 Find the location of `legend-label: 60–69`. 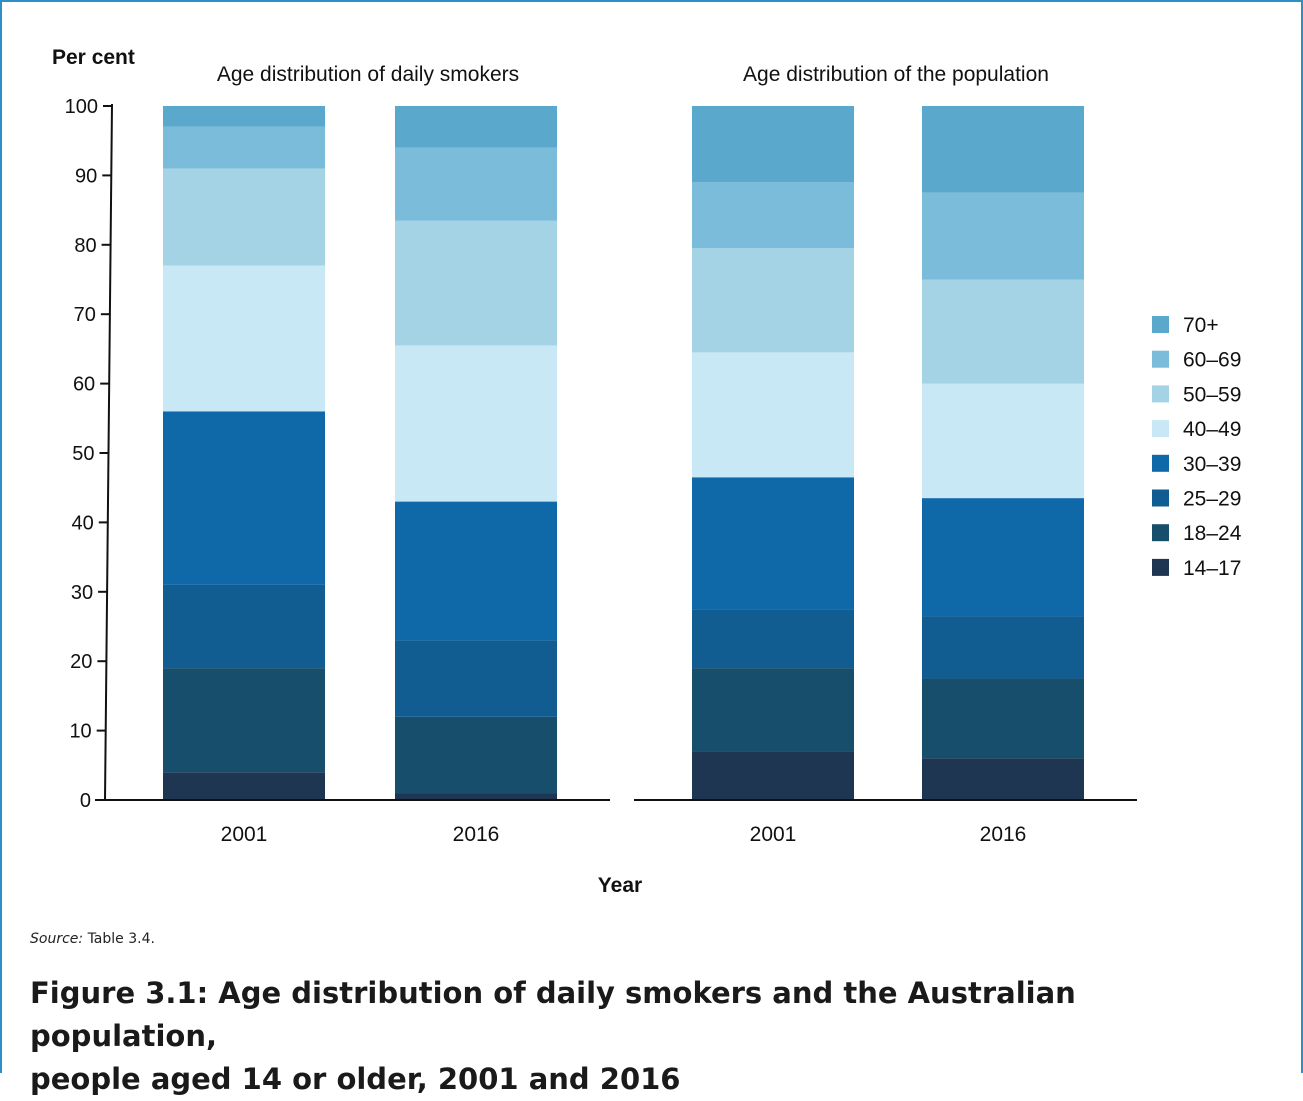

legend-label: 60–69 is located at coordinates (1212, 360).